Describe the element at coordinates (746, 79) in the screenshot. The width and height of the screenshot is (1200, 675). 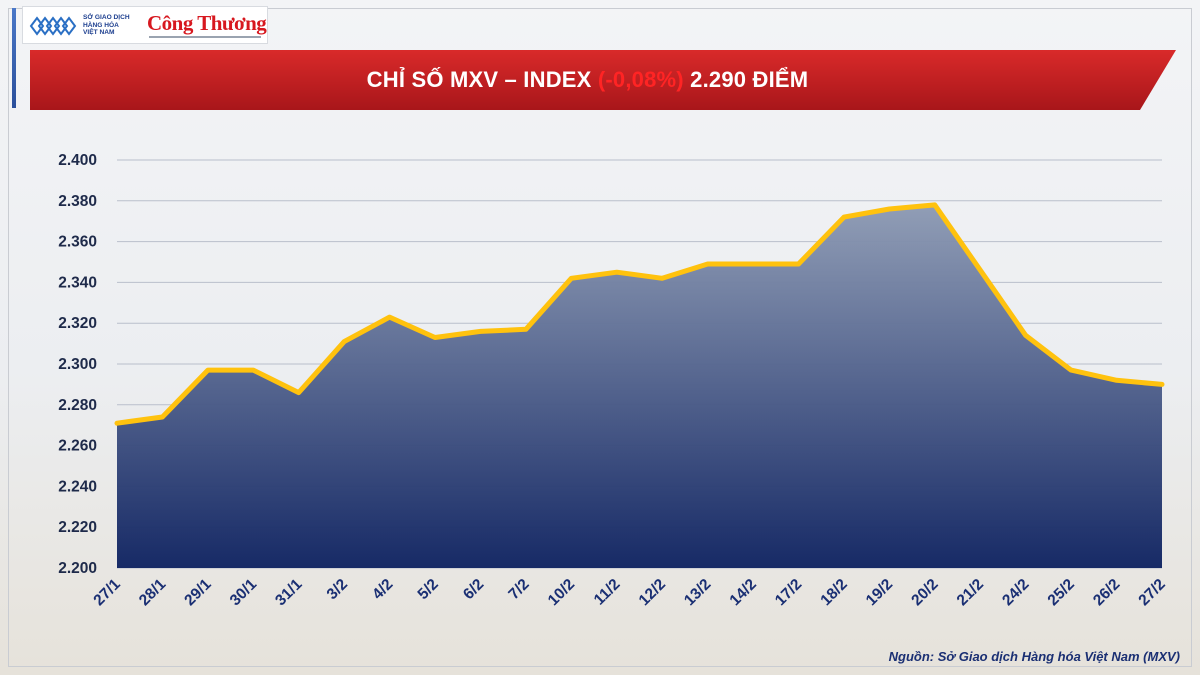
I see `title-suffix: 2.290 ĐIỂM` at that location.